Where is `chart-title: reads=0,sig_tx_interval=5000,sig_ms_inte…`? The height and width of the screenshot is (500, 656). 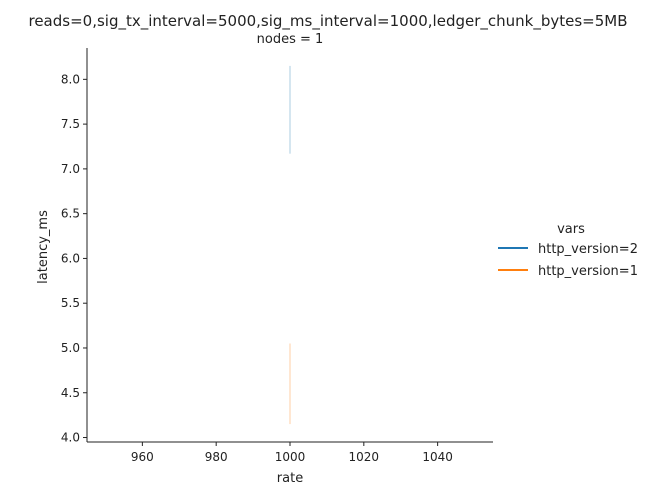
chart-title: reads=0,sig_tx_interval=5000,sig_ms_inte… is located at coordinates (327, 21).